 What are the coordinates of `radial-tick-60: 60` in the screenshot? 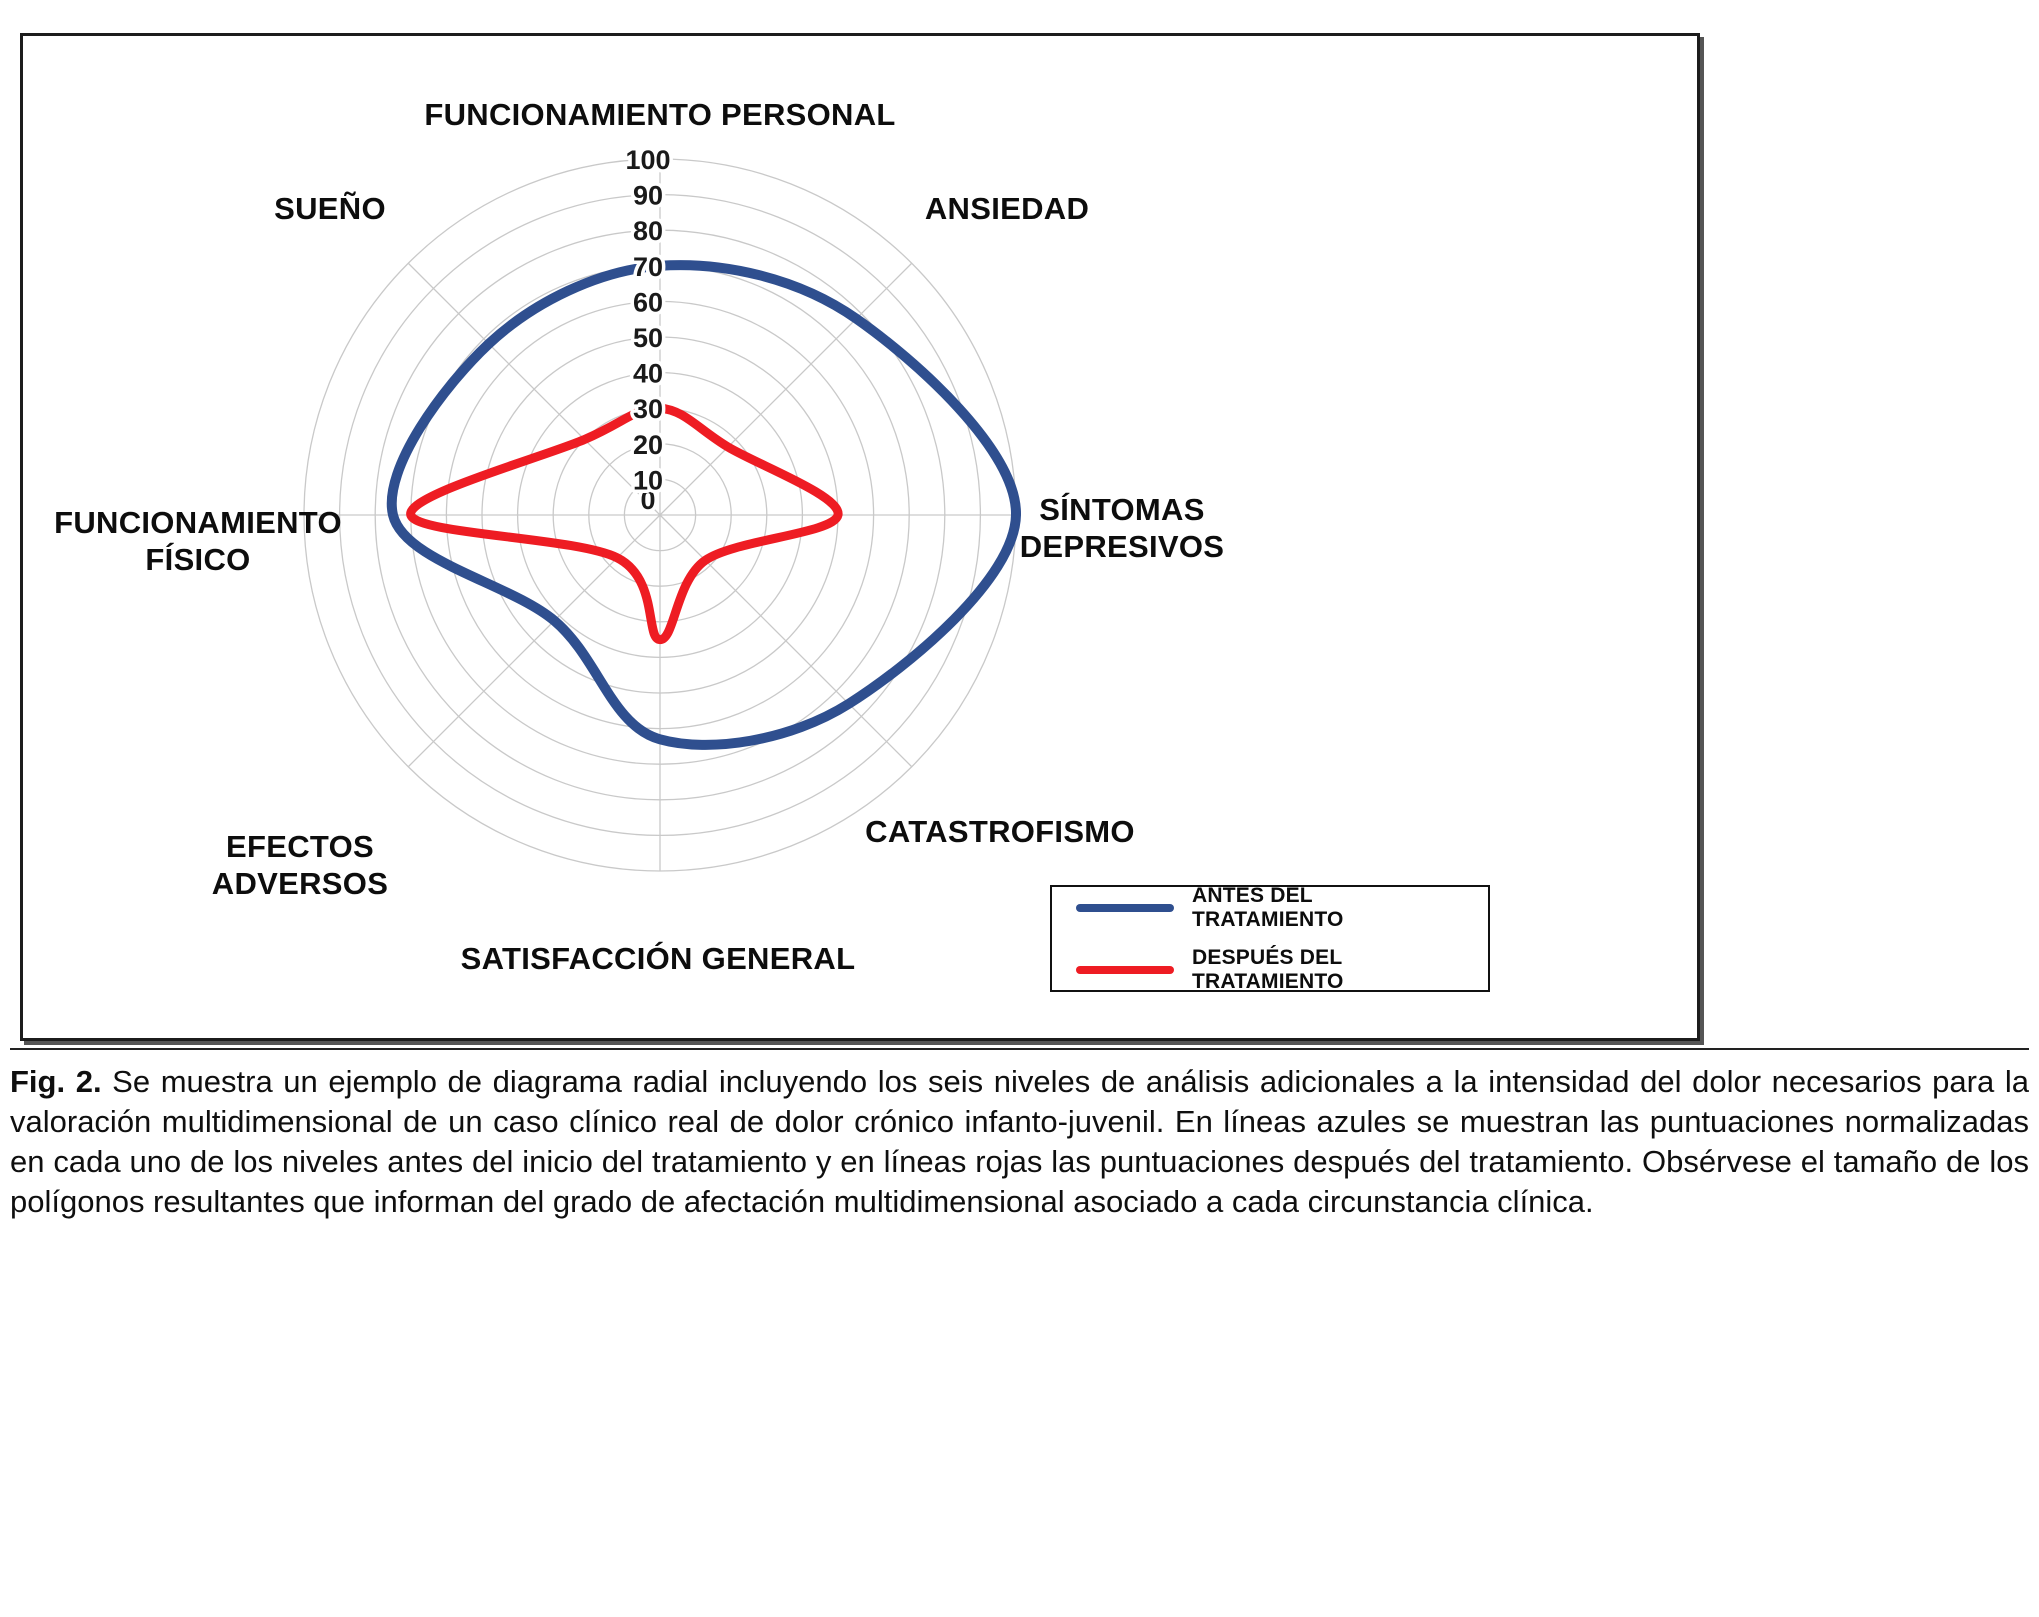 It's located at (648, 302).